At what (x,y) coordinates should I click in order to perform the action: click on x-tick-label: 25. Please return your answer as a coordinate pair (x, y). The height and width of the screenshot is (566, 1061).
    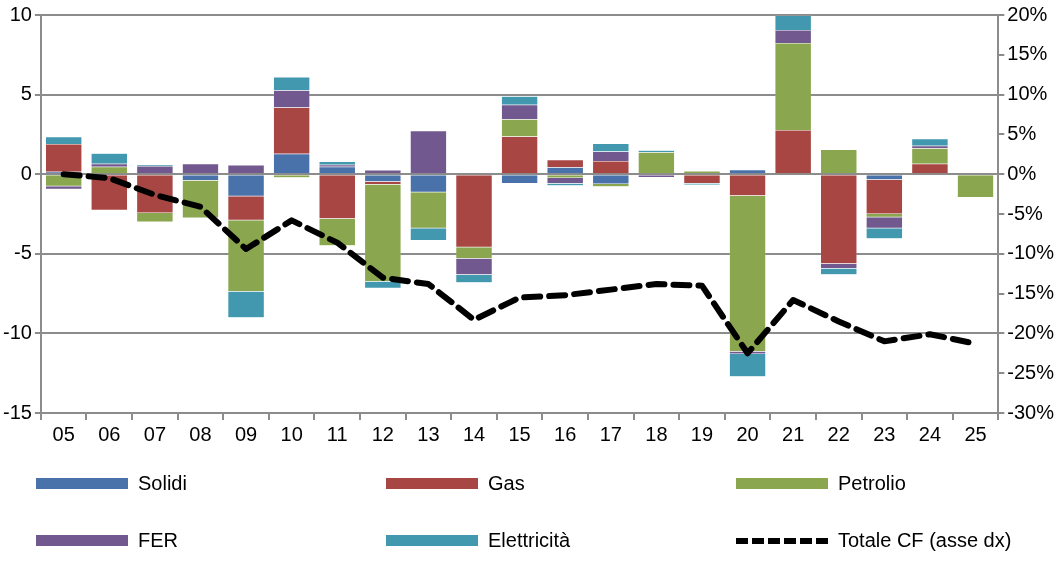
    Looking at the image, I should click on (975, 433).